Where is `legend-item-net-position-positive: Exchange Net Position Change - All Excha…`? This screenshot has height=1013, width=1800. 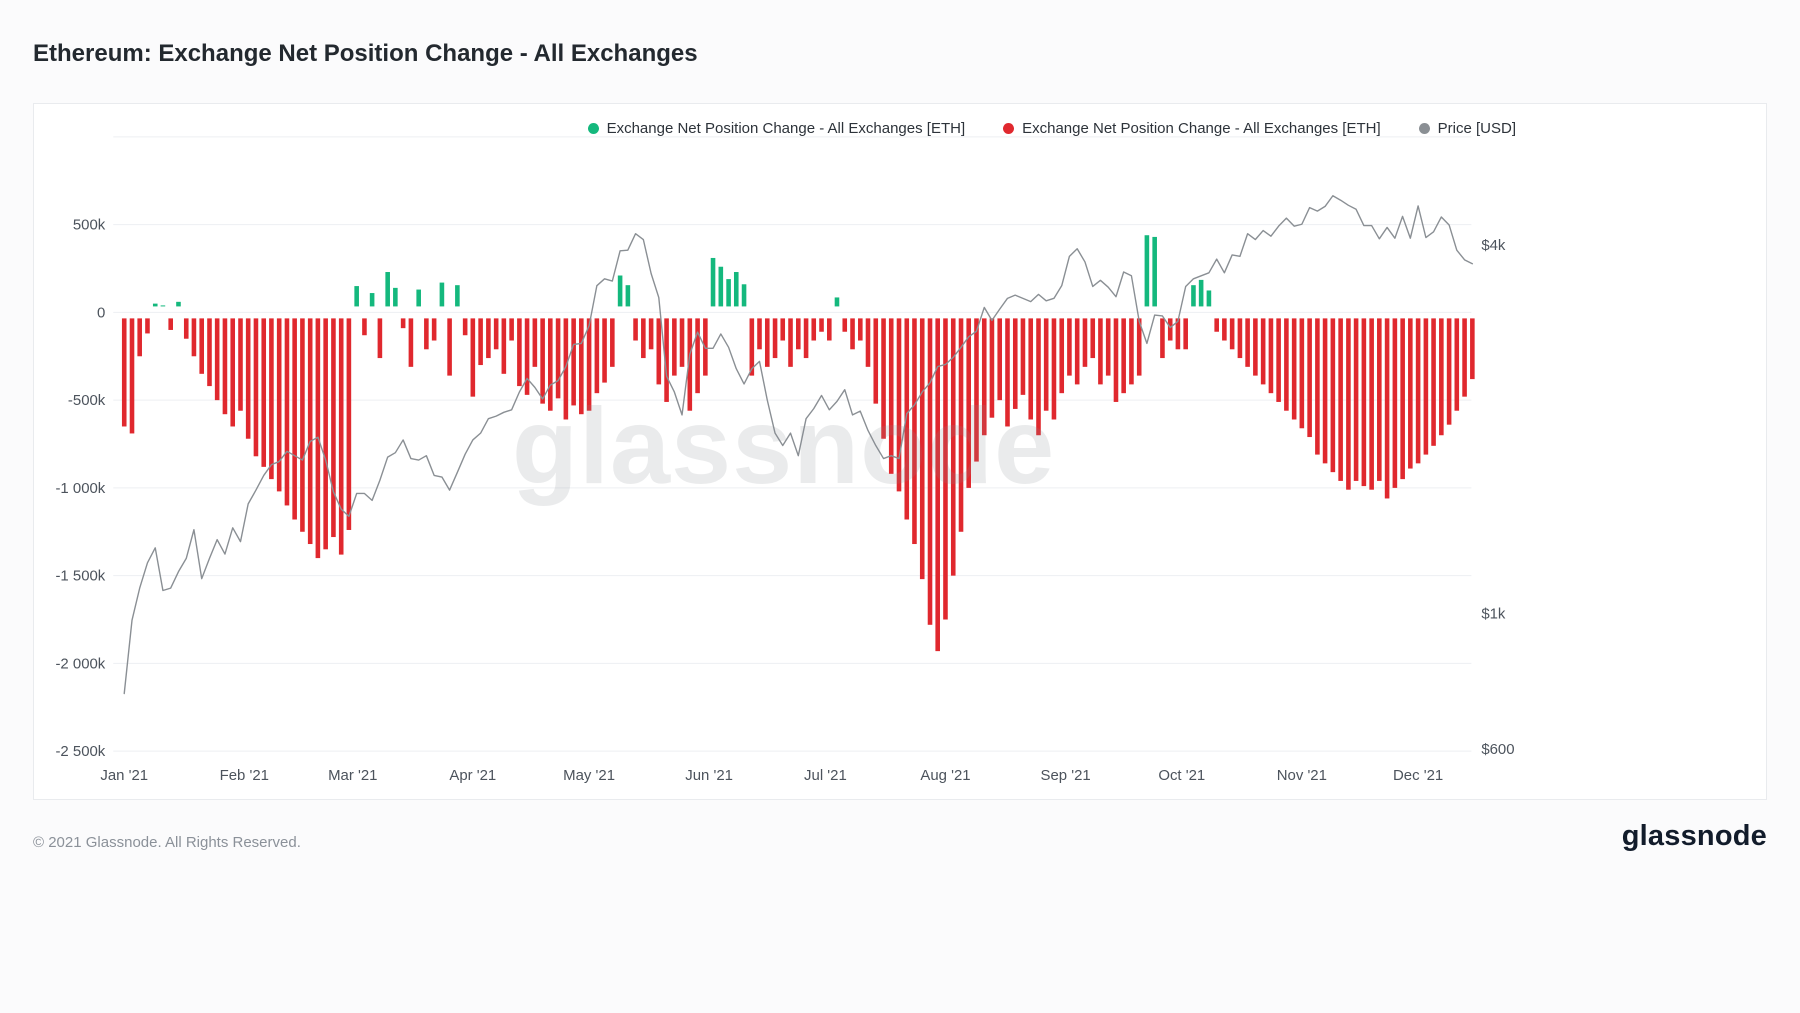
legend-item-net-position-positive: Exchange Net Position Change - All Excha… is located at coordinates (776, 128).